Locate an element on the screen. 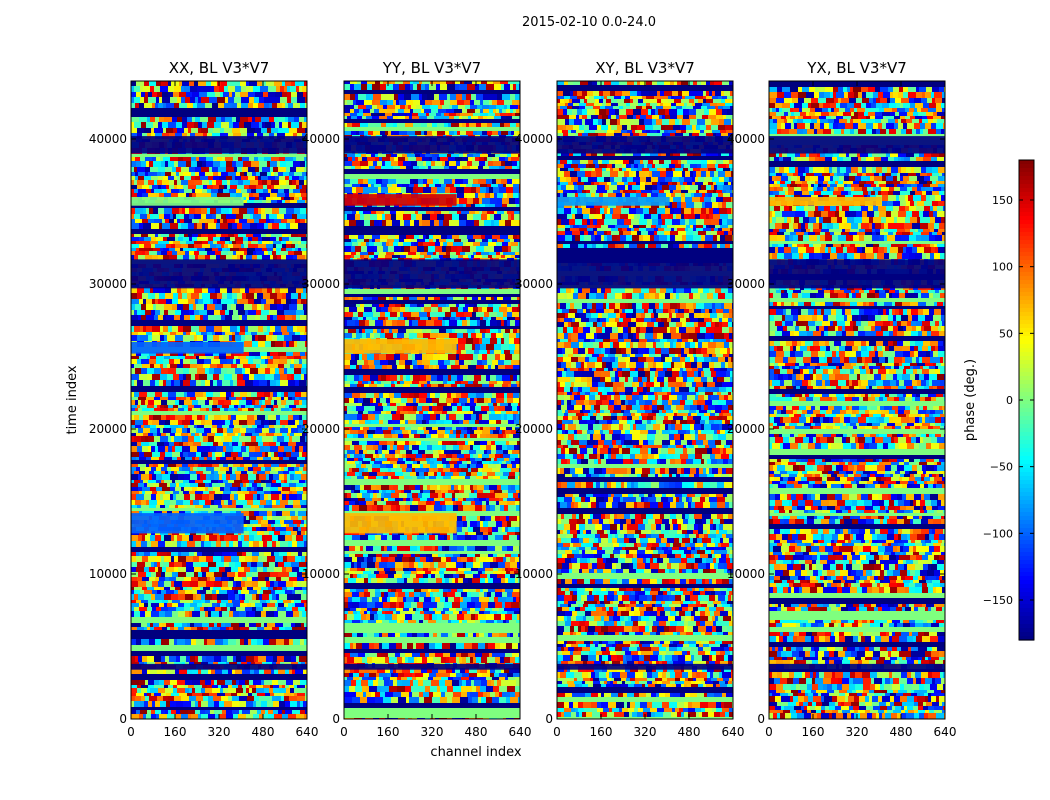 This screenshot has width=1050, height=800. colorbar-tick-label: 100 is located at coordinates (1002, 267).